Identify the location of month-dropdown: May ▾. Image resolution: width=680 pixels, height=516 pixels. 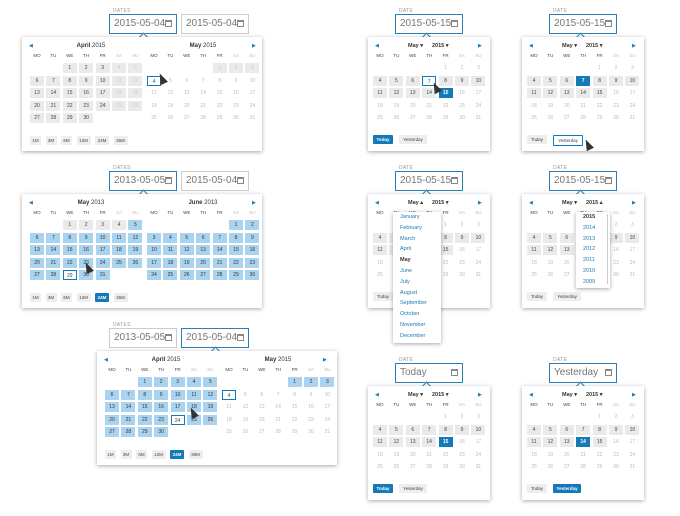
(415, 46).